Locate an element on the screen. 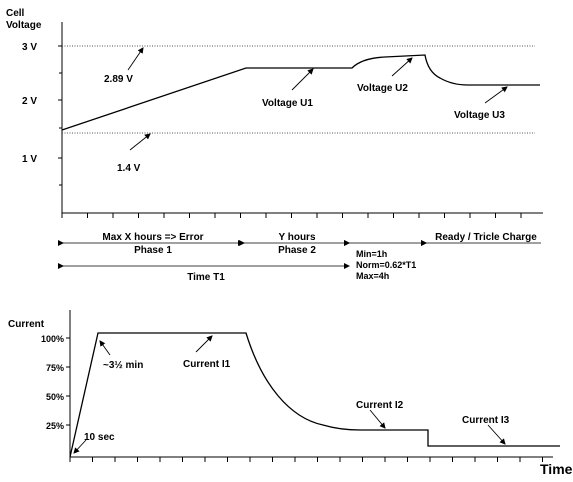  duration-norm: Norm=0.62*T1 is located at coordinates (386, 265).